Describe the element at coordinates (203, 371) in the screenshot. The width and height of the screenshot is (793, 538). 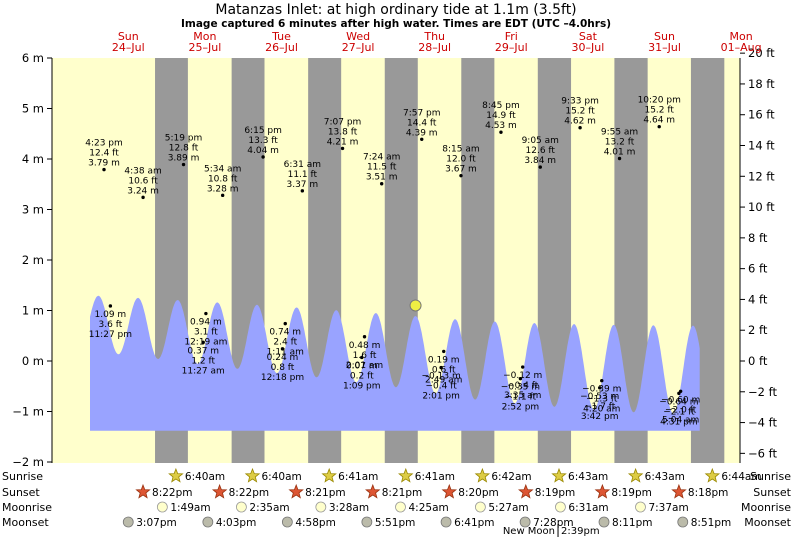
I see `tide-label: 11:27 am` at that location.